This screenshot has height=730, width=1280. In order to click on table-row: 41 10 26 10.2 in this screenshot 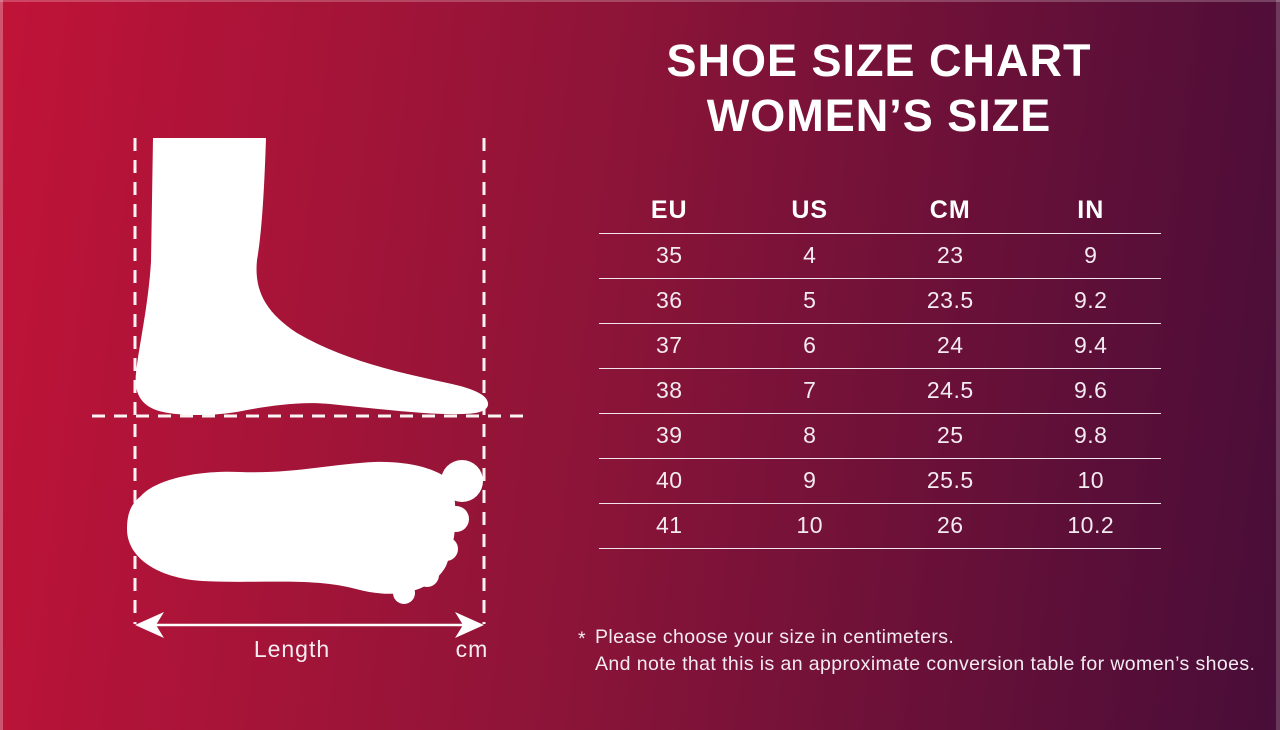, I will do `click(880, 526)`.